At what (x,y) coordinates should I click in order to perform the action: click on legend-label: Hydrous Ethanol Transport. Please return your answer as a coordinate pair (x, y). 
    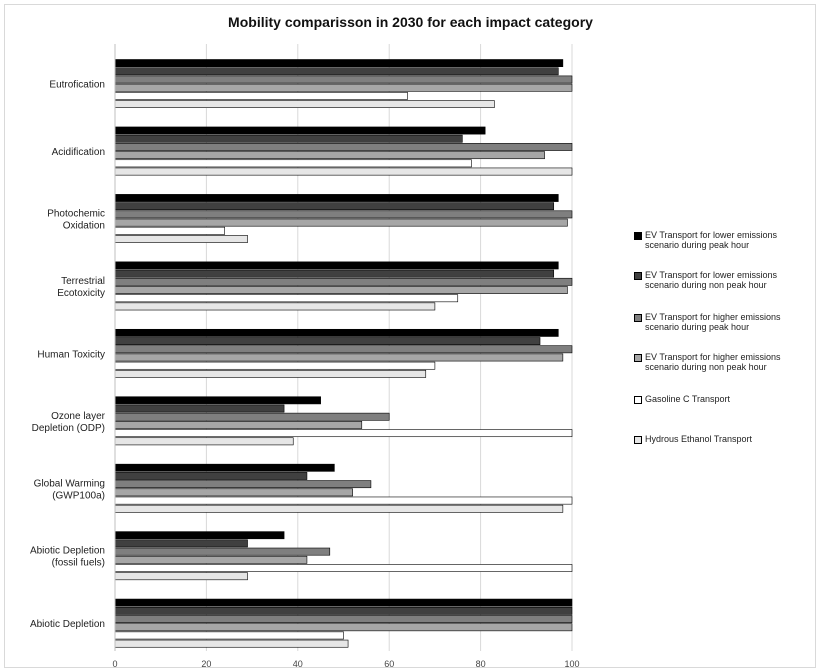
    Looking at the image, I should click on (698, 439).